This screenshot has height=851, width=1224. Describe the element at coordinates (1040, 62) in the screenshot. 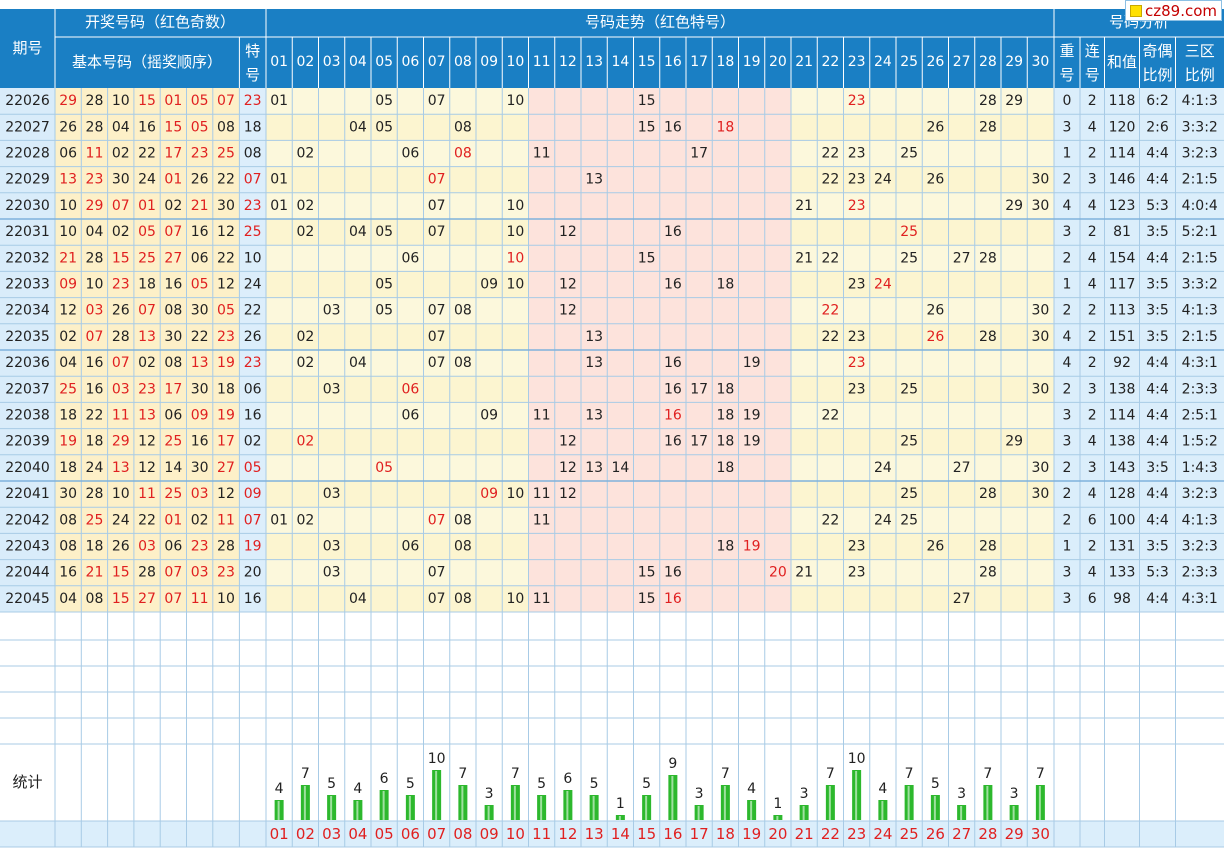

I see `header-number: 30` at that location.